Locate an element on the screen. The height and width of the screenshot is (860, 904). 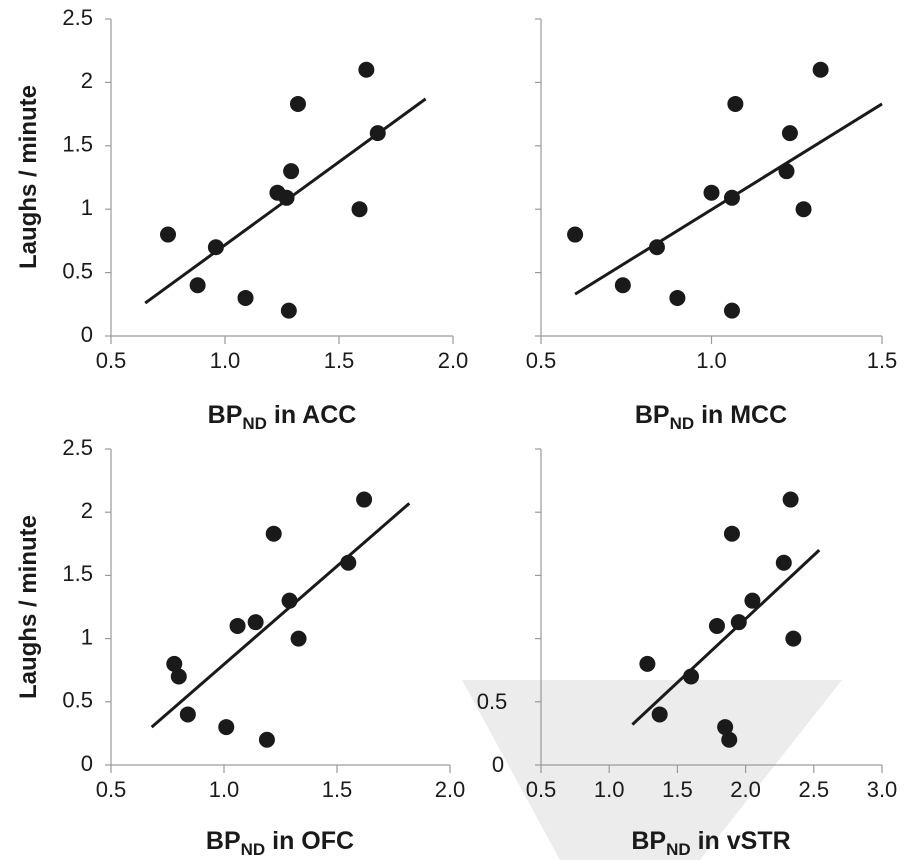
x-axis-label-suffix: in vSTR is located at coordinates (741, 841).